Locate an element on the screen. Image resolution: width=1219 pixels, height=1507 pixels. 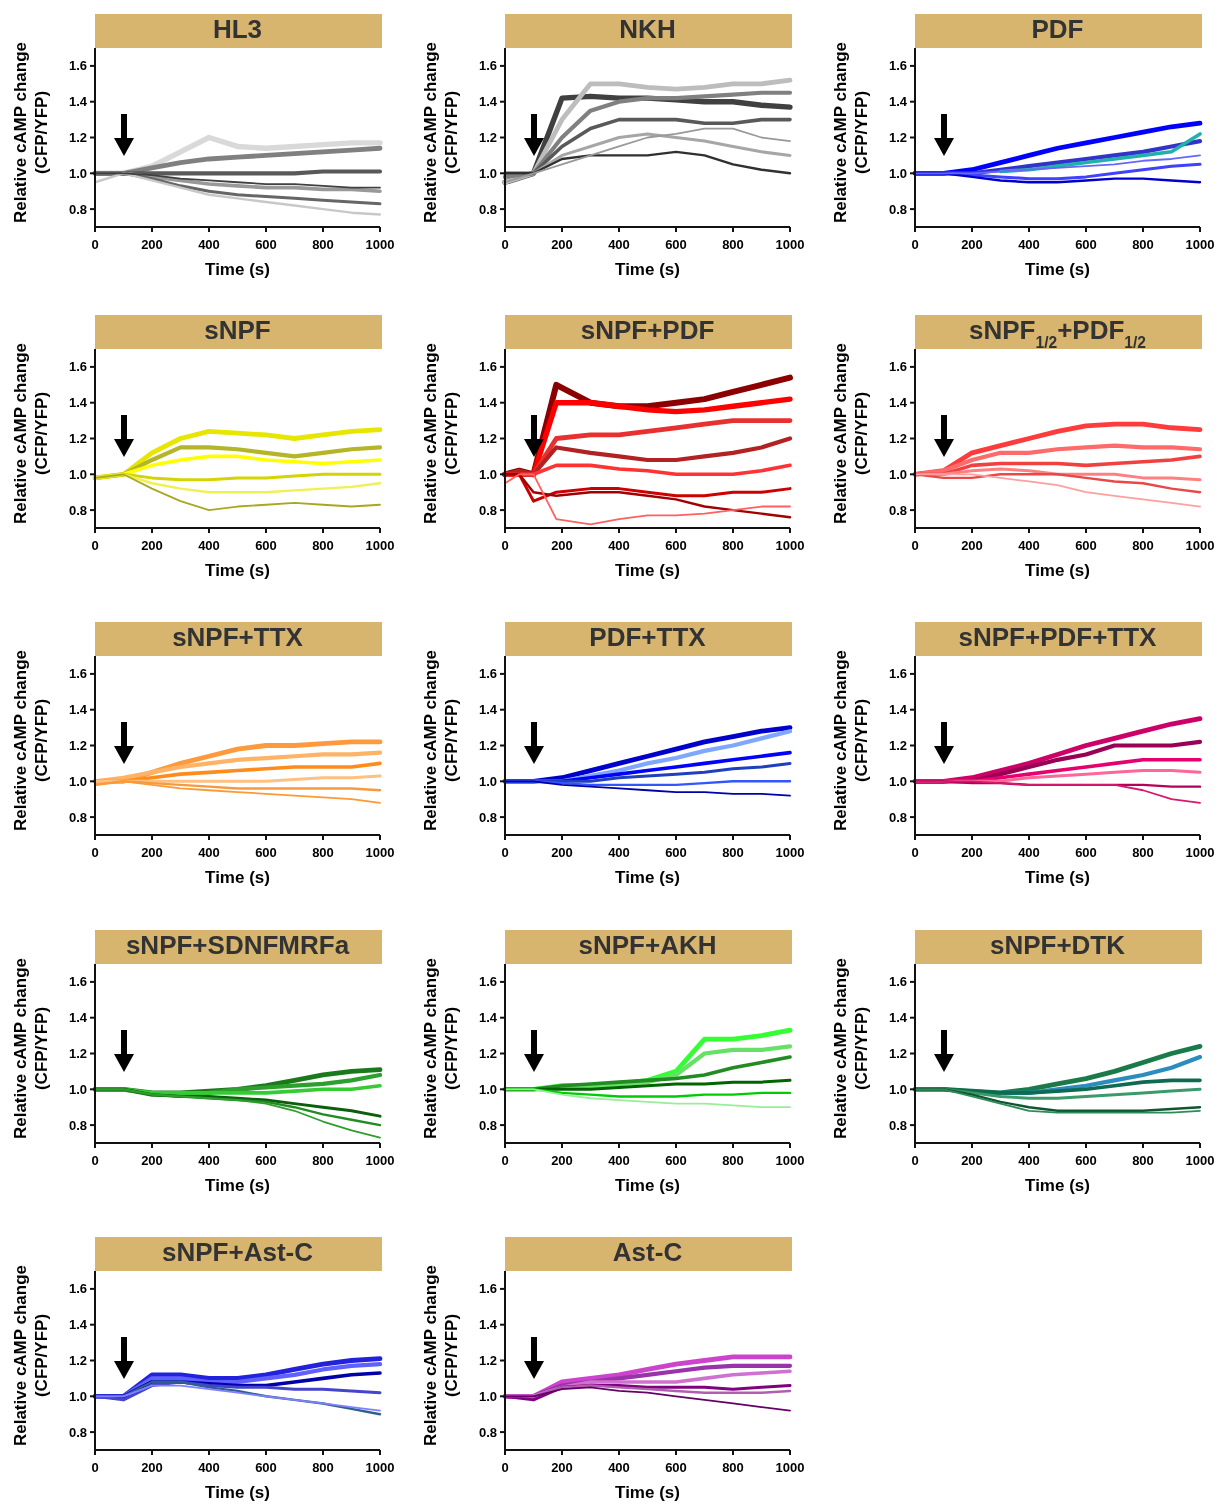
chart-title: sNPF+PDF+TTX is located at coordinates (1058, 637).